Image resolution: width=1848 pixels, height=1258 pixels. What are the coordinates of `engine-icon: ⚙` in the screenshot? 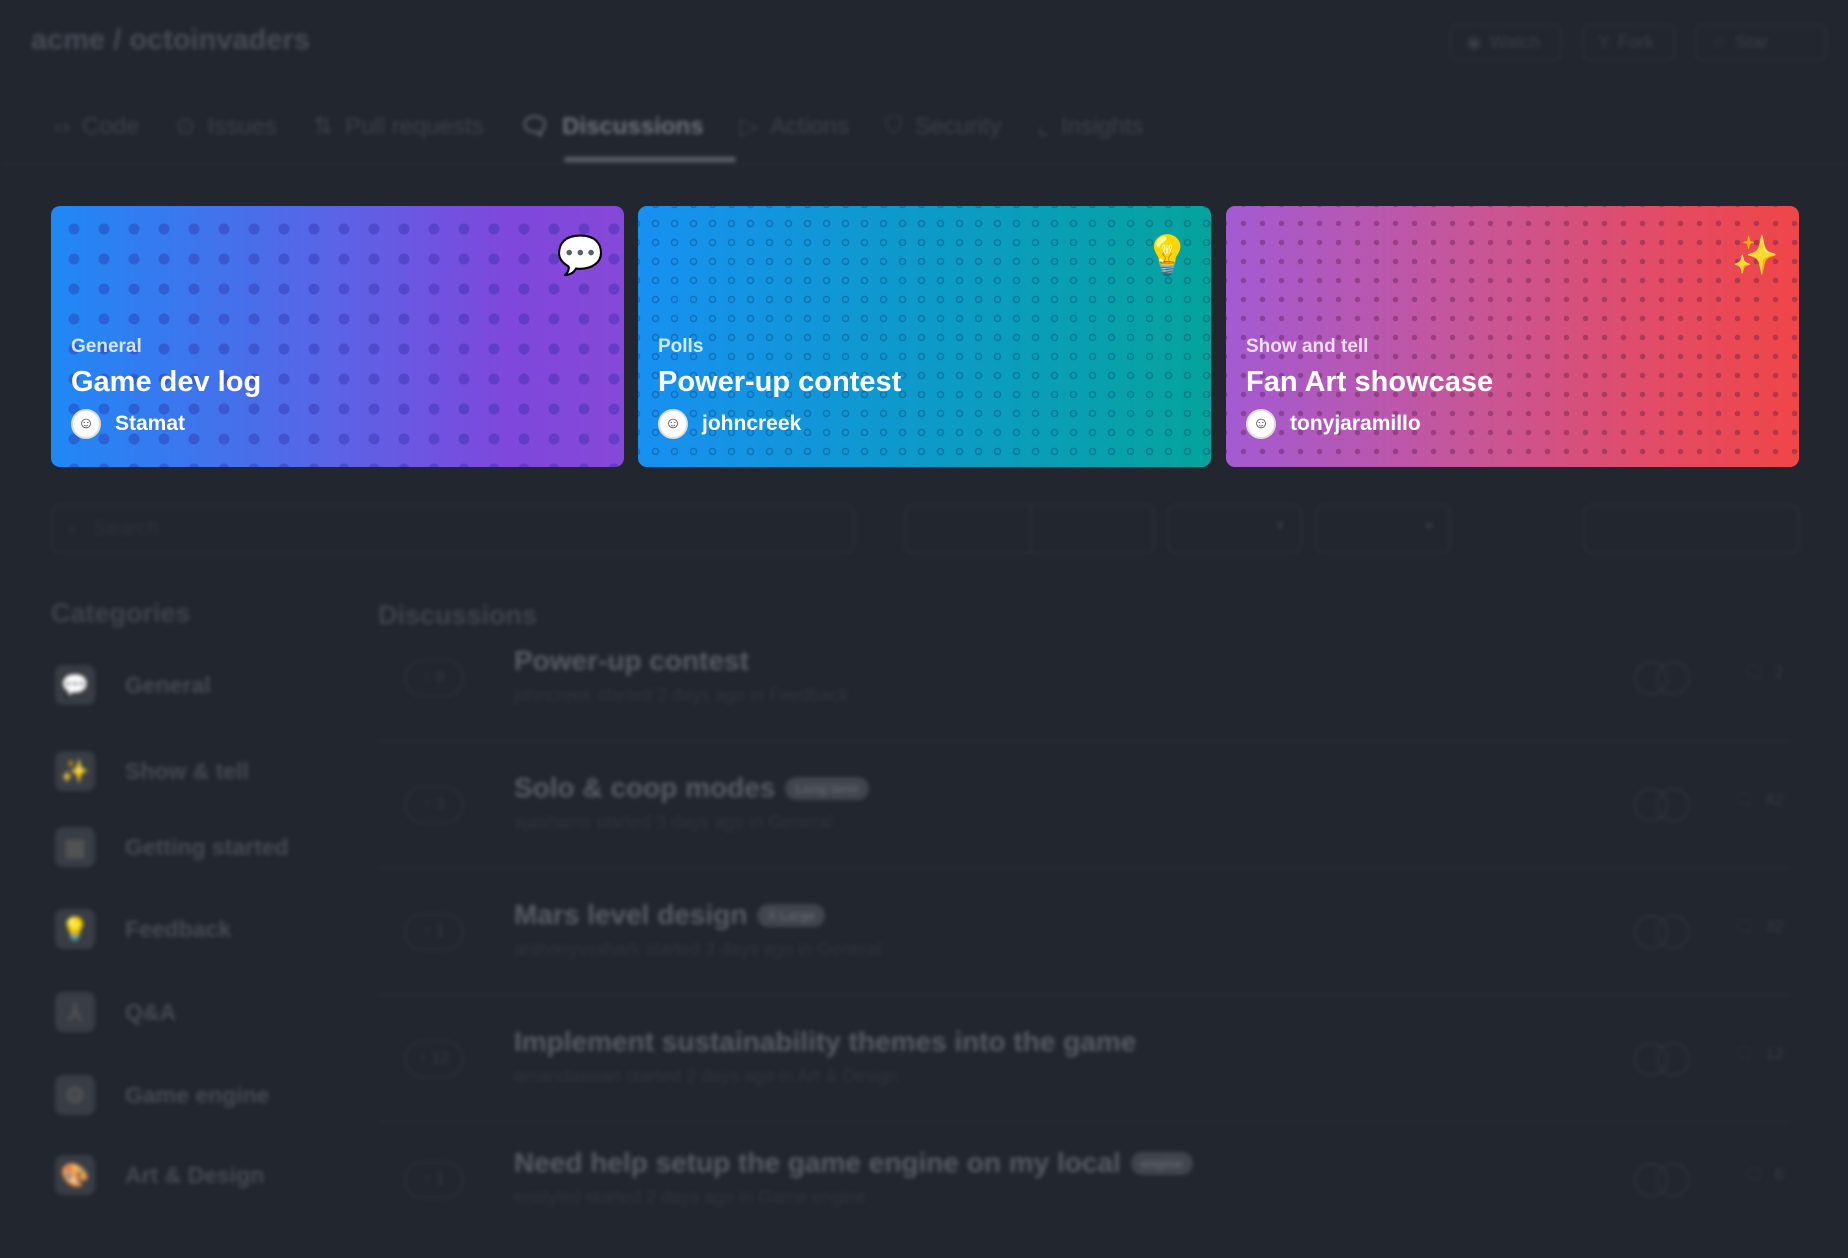 It's located at (75, 1095).